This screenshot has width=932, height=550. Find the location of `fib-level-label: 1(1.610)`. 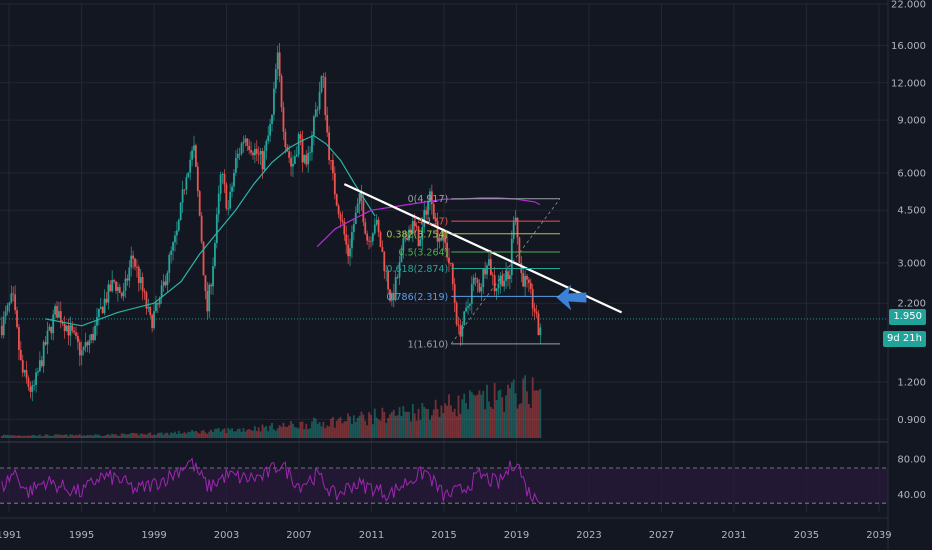

fib-level-label: 1(1.610) is located at coordinates (428, 344).